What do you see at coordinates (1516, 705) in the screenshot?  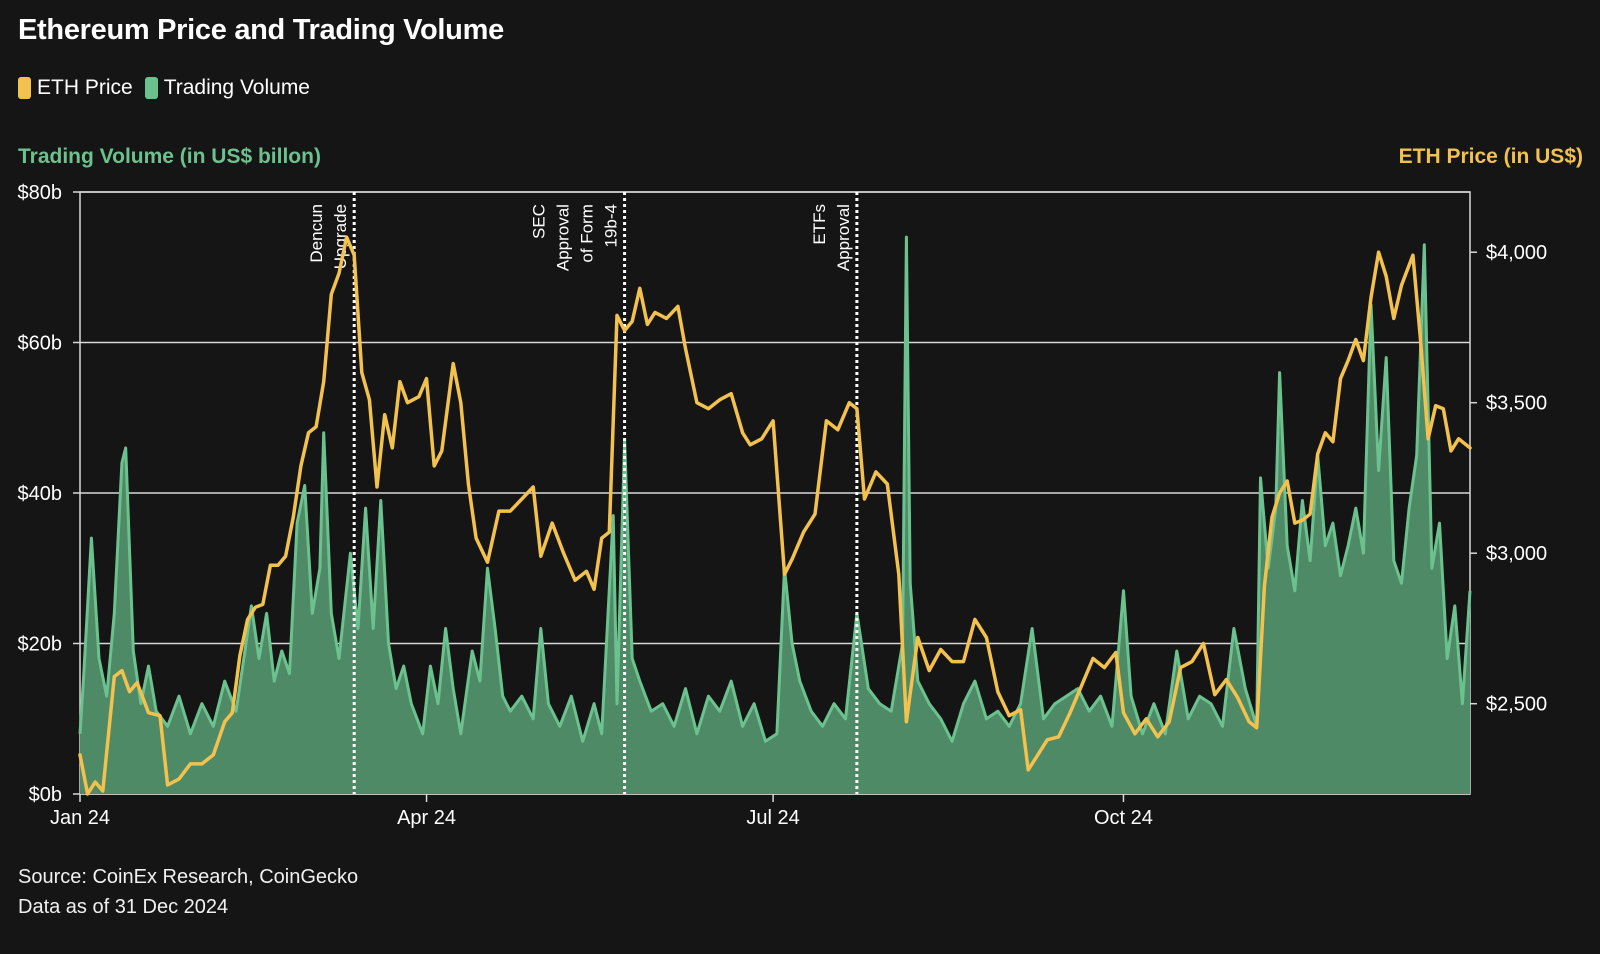 I see `right-tick-label: $2,500` at bounding box center [1516, 705].